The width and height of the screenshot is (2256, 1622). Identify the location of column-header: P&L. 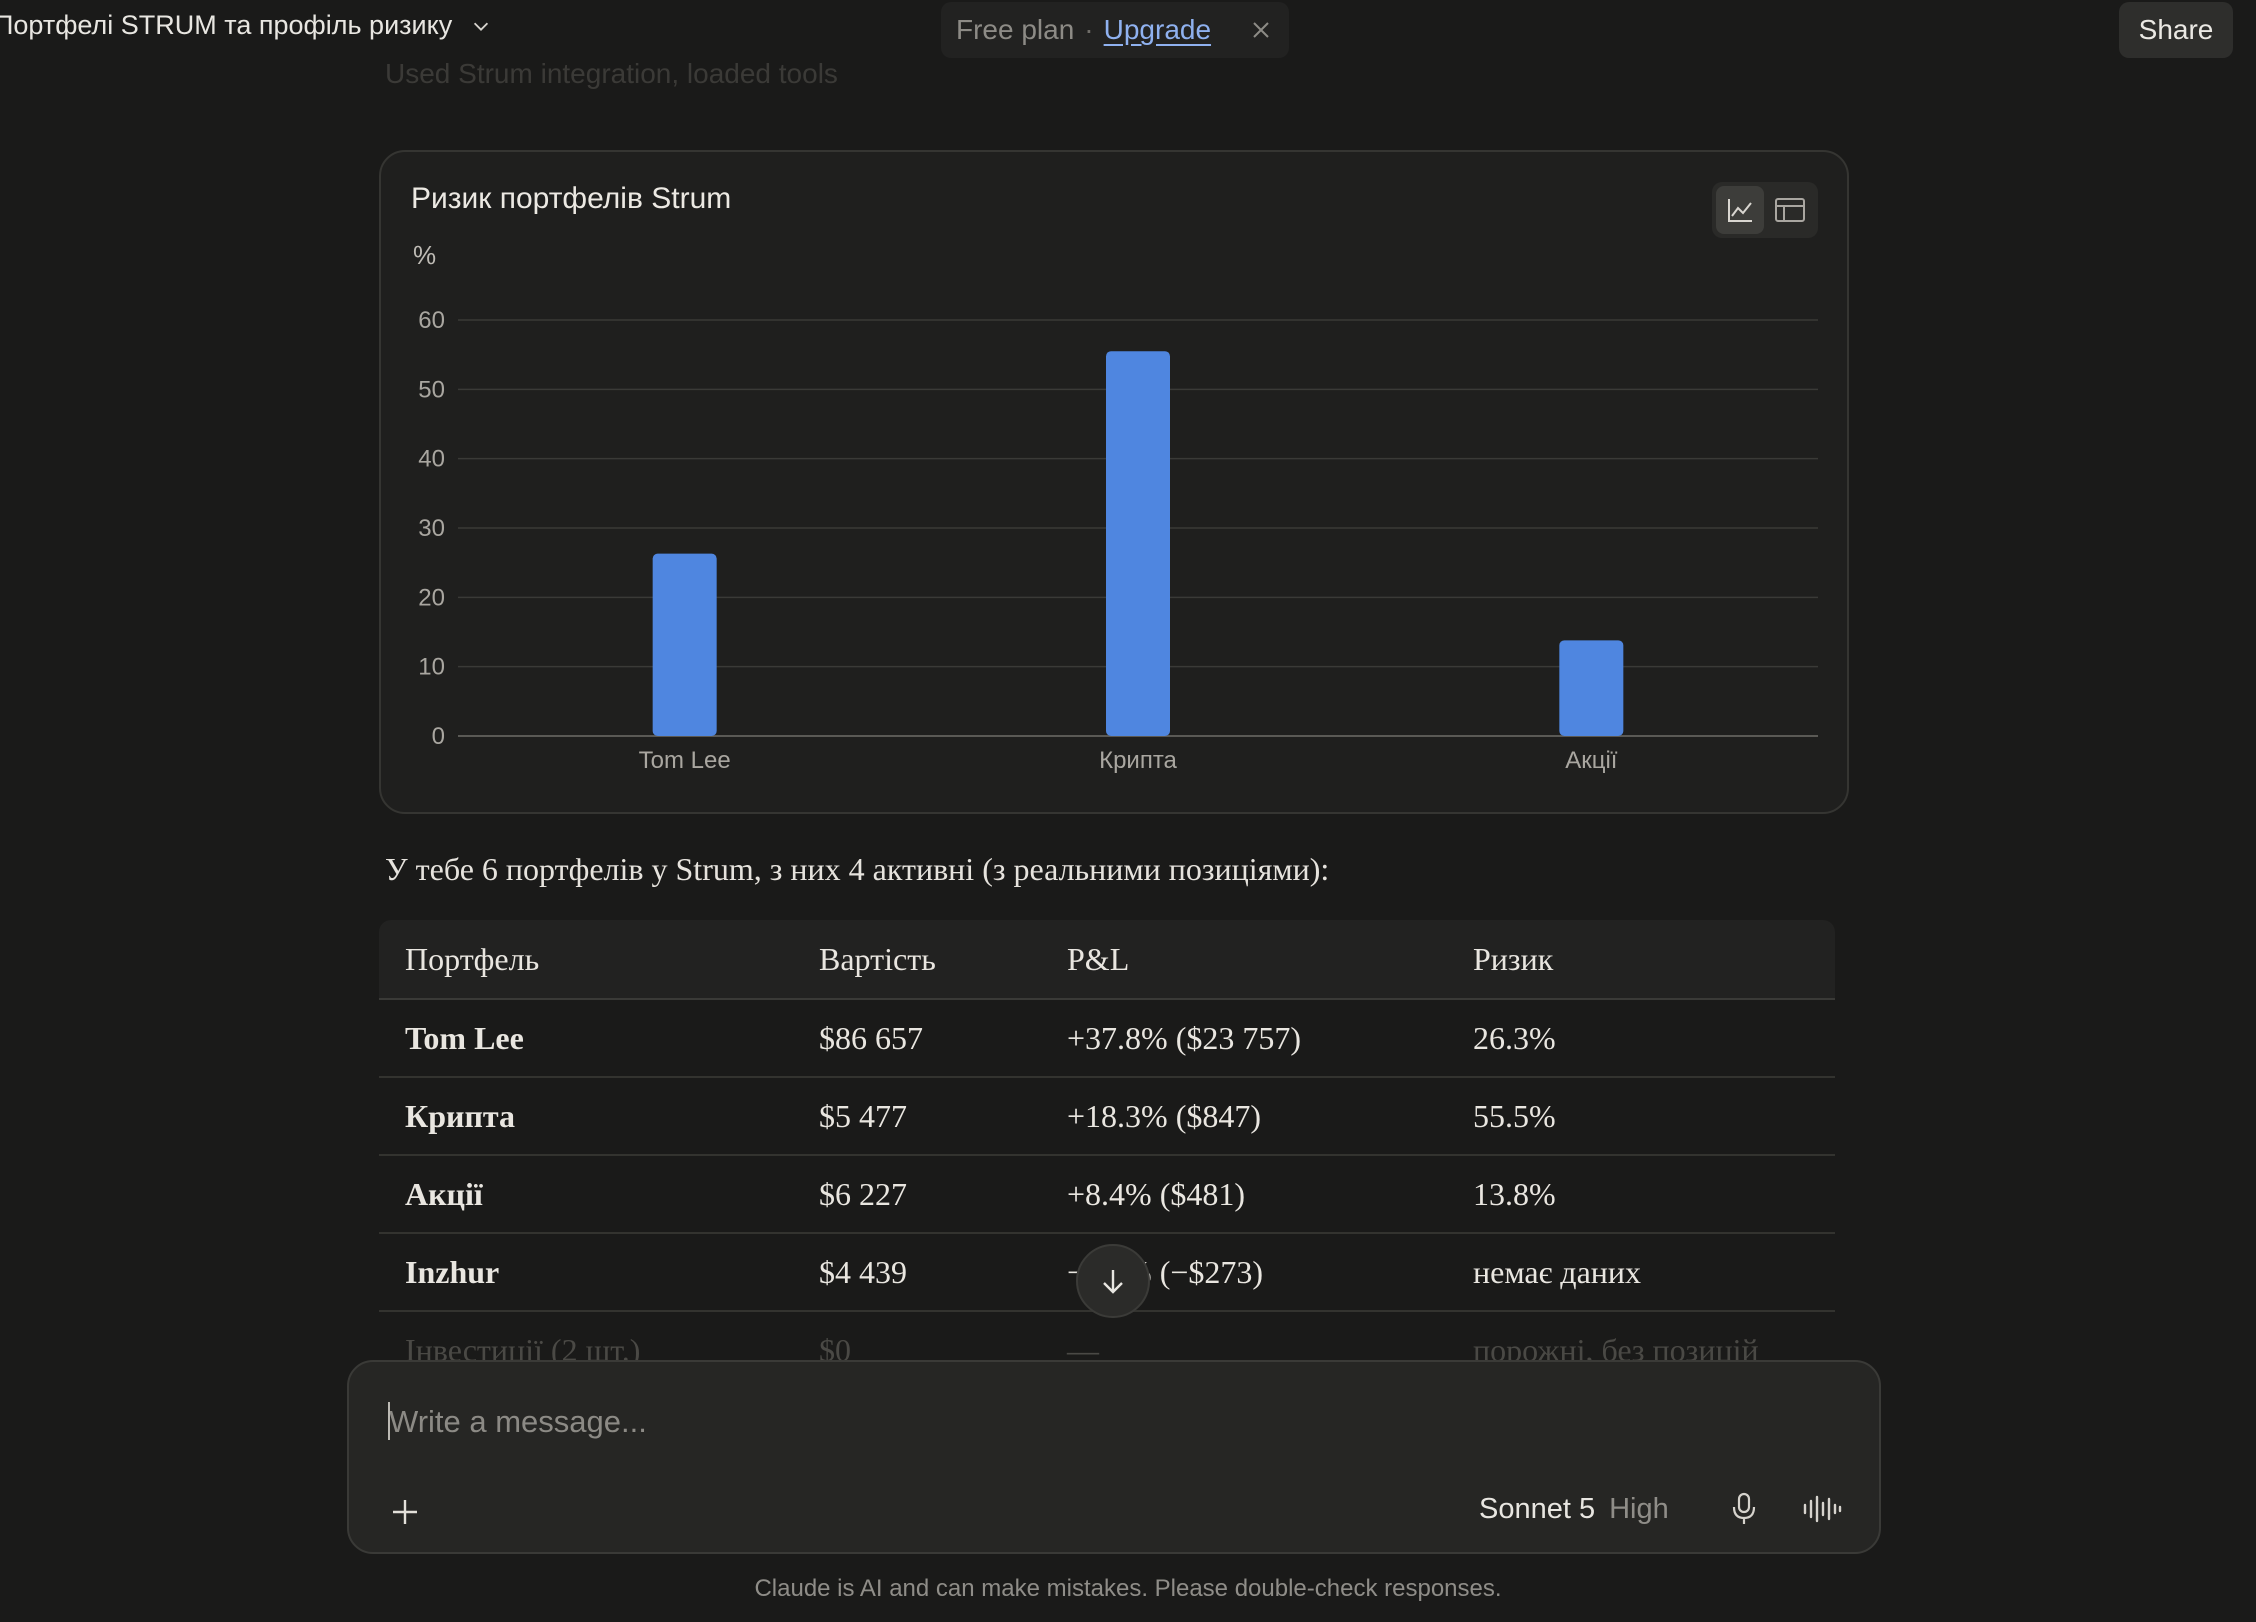
(1244, 960).